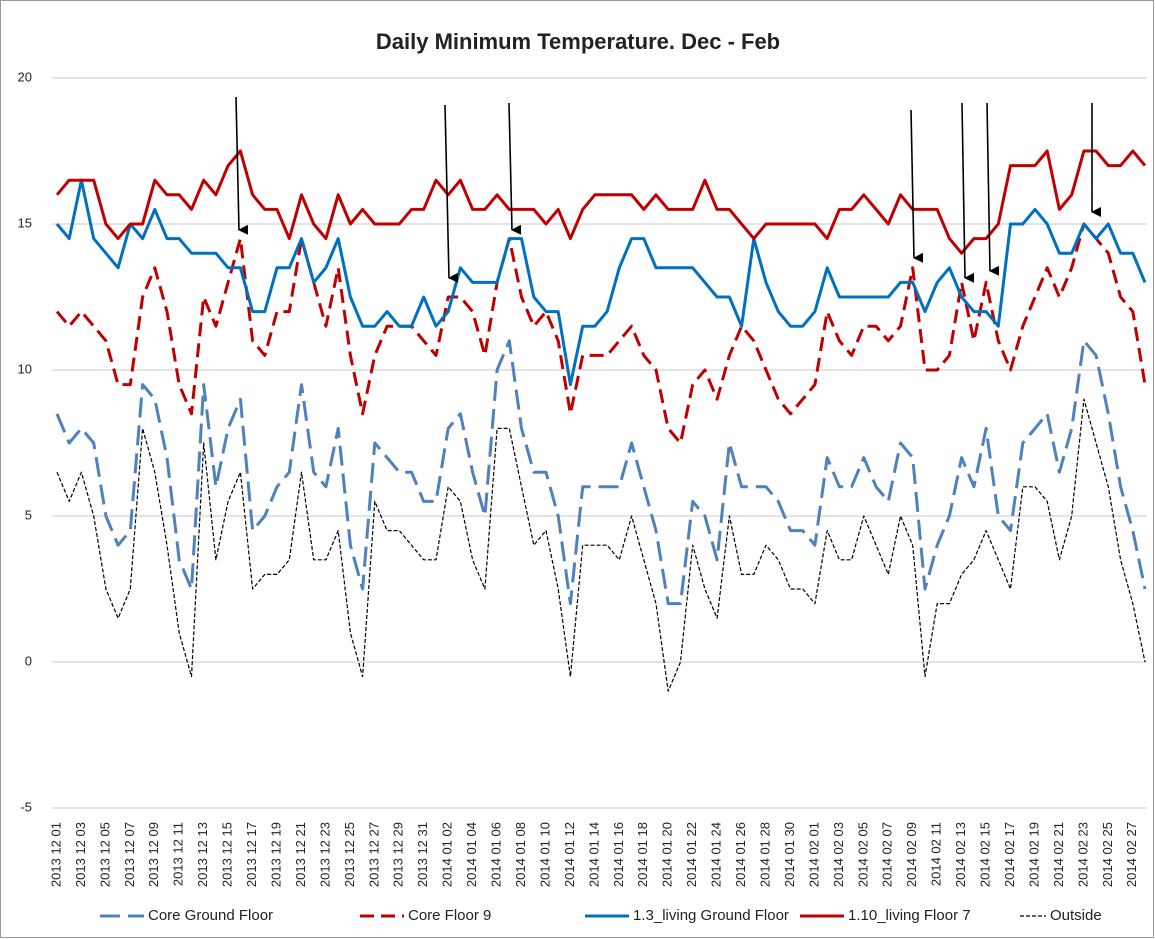 Image resolution: width=1155 pixels, height=939 pixels. Describe the element at coordinates (471, 854) in the screenshot. I see `x-tick-label: 2014 01 04` at that location.